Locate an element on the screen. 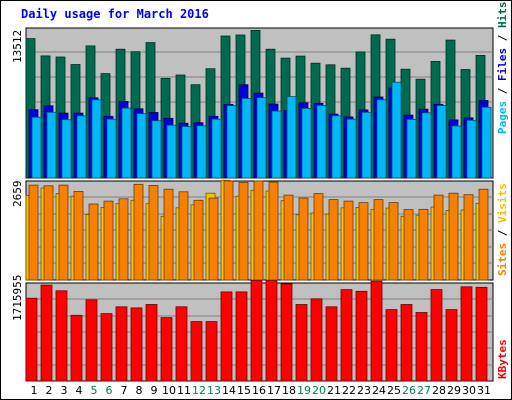 Image resolution: width=512 pixels, height=400 pixels. x-tick-label-day-27: 27 is located at coordinates (424, 390).